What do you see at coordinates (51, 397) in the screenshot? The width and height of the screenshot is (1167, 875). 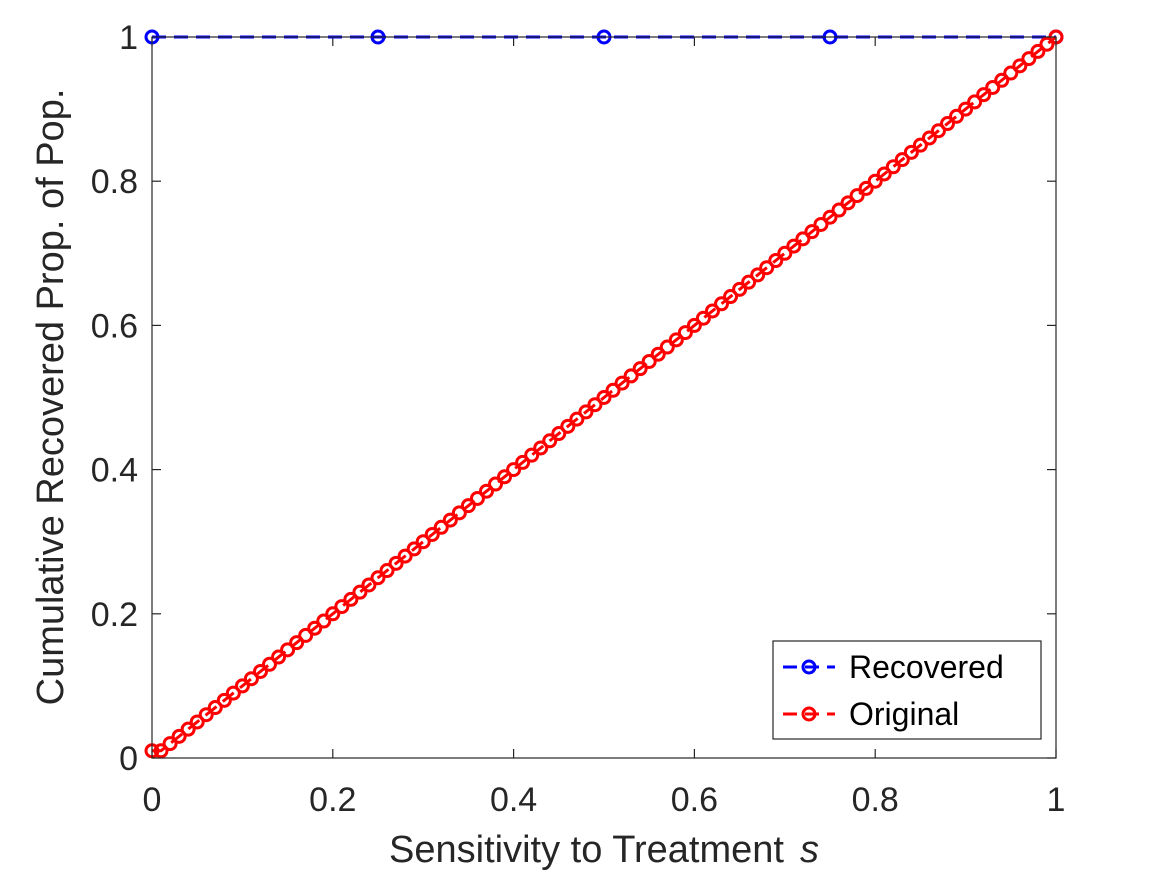 I see `y-axis-title: Cumulative Recovered Prop. of Pop.` at bounding box center [51, 397].